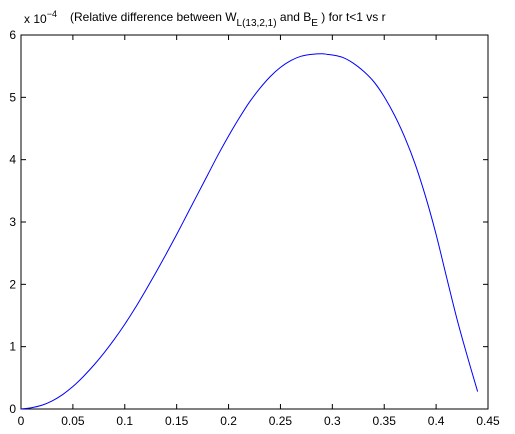  I want to click on x-tick-label: 0.35, so click(385, 421).